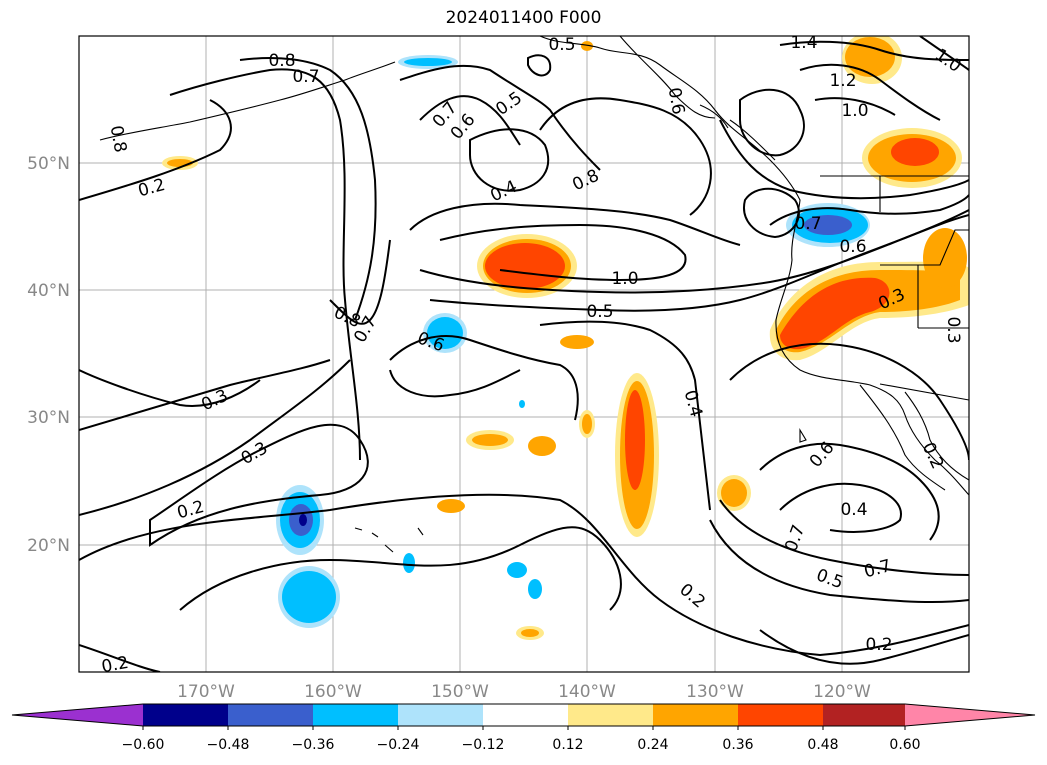 The image size is (1047, 765). I want to click on anomaly-negative-north-core, so click(428, 62).